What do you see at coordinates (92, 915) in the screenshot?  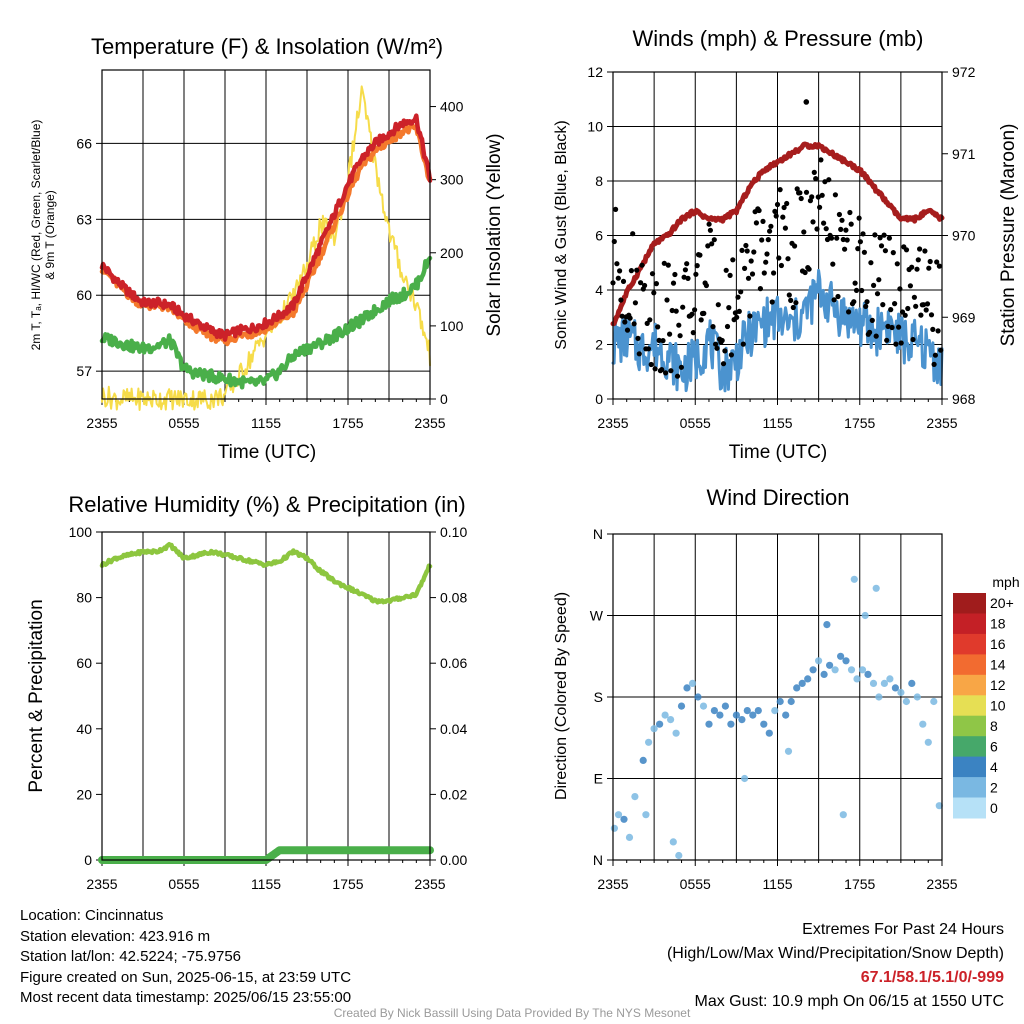 I see `station-location: Location: Cincinnatus` at bounding box center [92, 915].